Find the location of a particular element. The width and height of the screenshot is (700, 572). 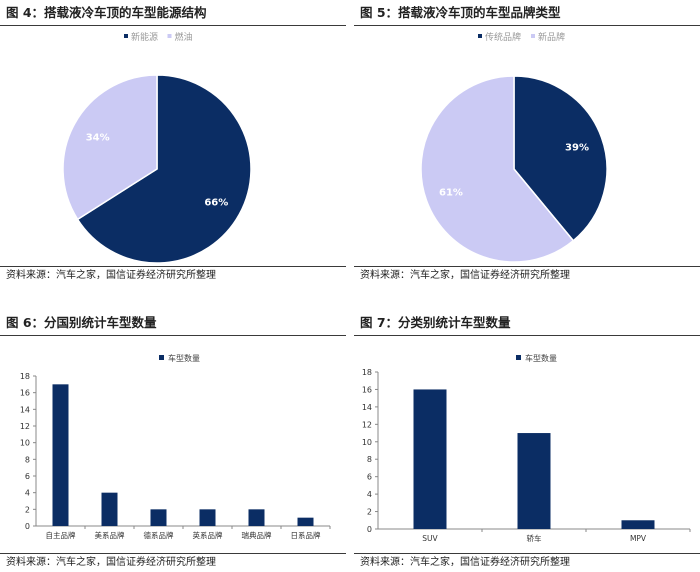

legend-label-1-1: 新品牌 is located at coordinates (551, 37).